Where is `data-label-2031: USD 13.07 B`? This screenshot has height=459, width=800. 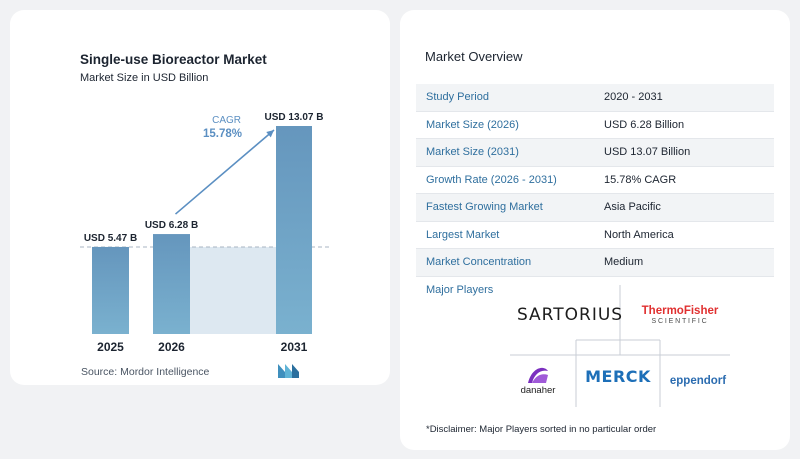
data-label-2031: USD 13.07 B is located at coordinates (294, 117).